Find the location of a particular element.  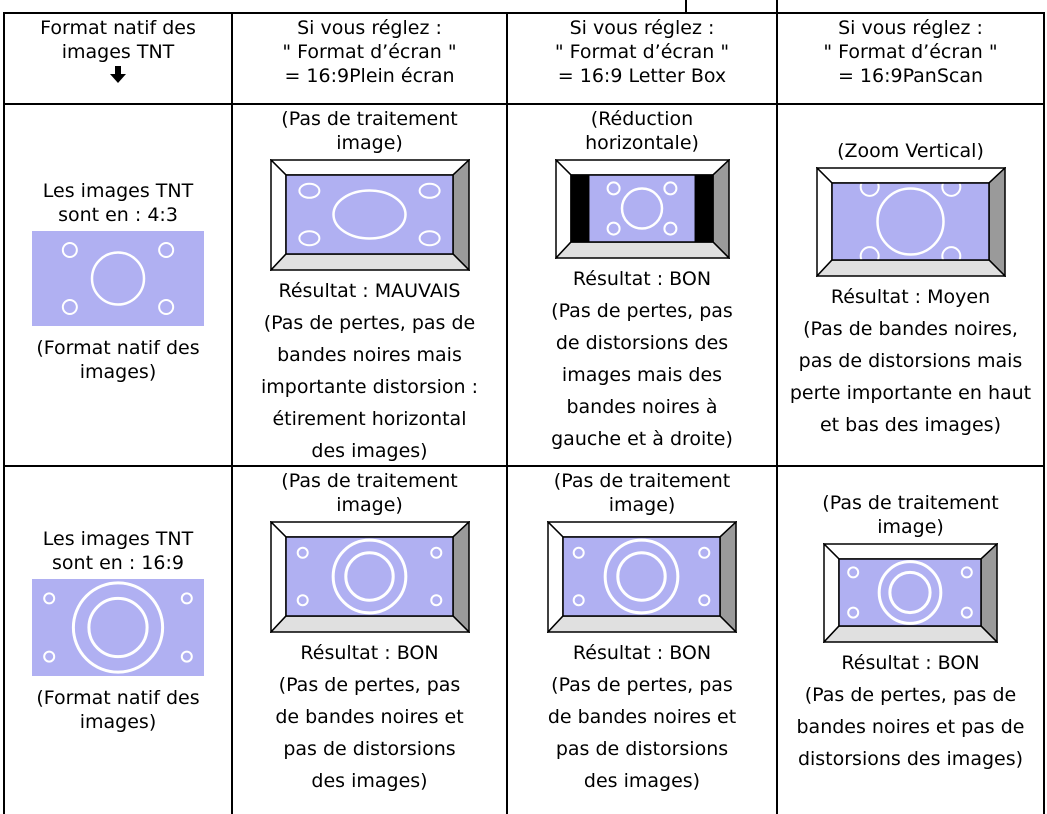

black-bar is located at coordinates (703, 208).